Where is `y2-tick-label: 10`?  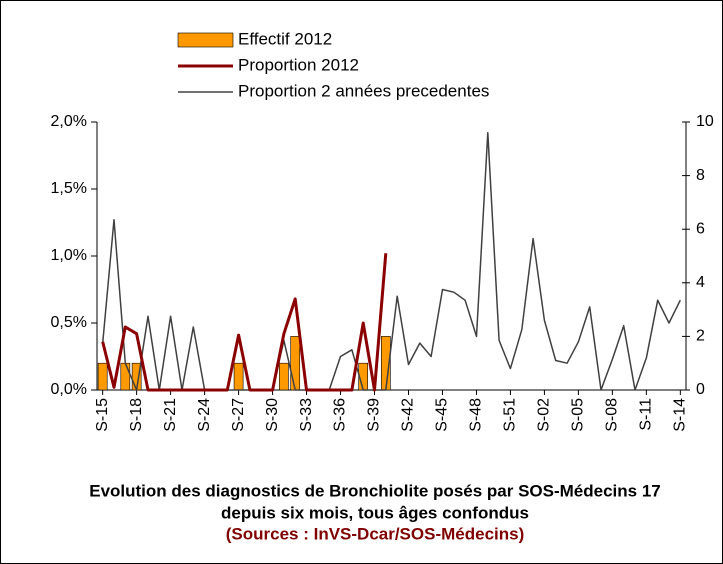
y2-tick-label: 10 is located at coordinates (705, 121).